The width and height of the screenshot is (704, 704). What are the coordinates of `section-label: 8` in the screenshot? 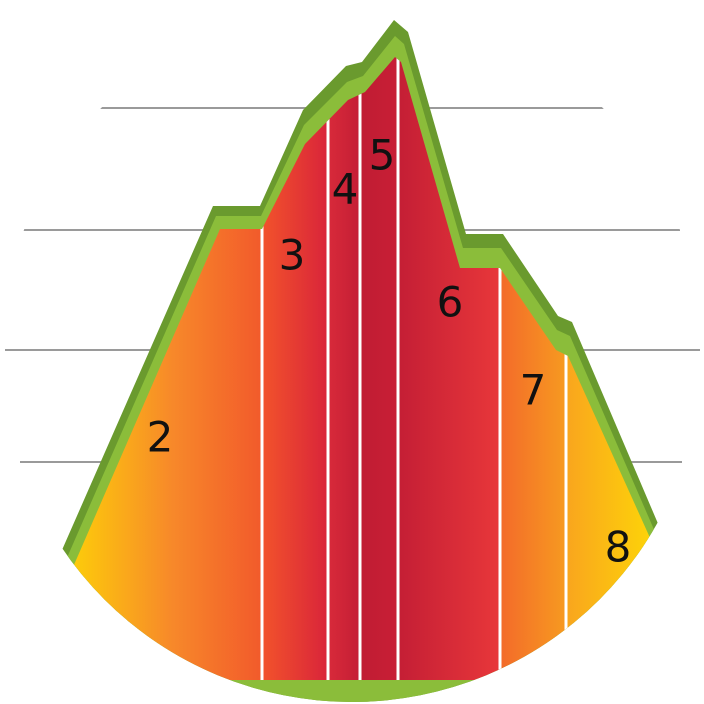 It's located at (618, 547).